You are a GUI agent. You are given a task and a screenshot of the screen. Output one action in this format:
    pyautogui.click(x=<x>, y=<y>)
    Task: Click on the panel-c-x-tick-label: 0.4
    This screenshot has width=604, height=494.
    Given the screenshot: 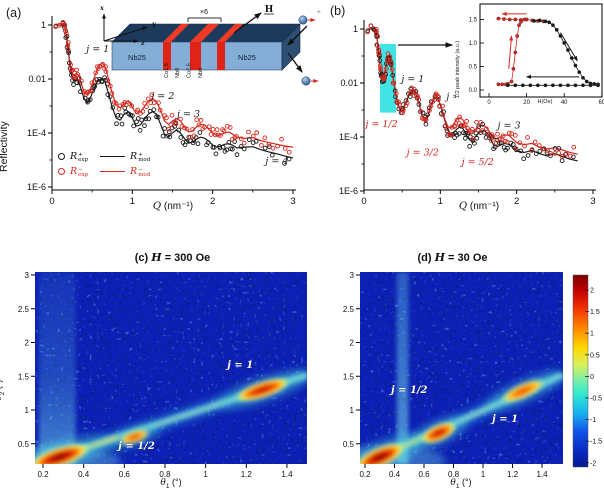 What is the action you would take?
    pyautogui.click(x=84, y=474)
    